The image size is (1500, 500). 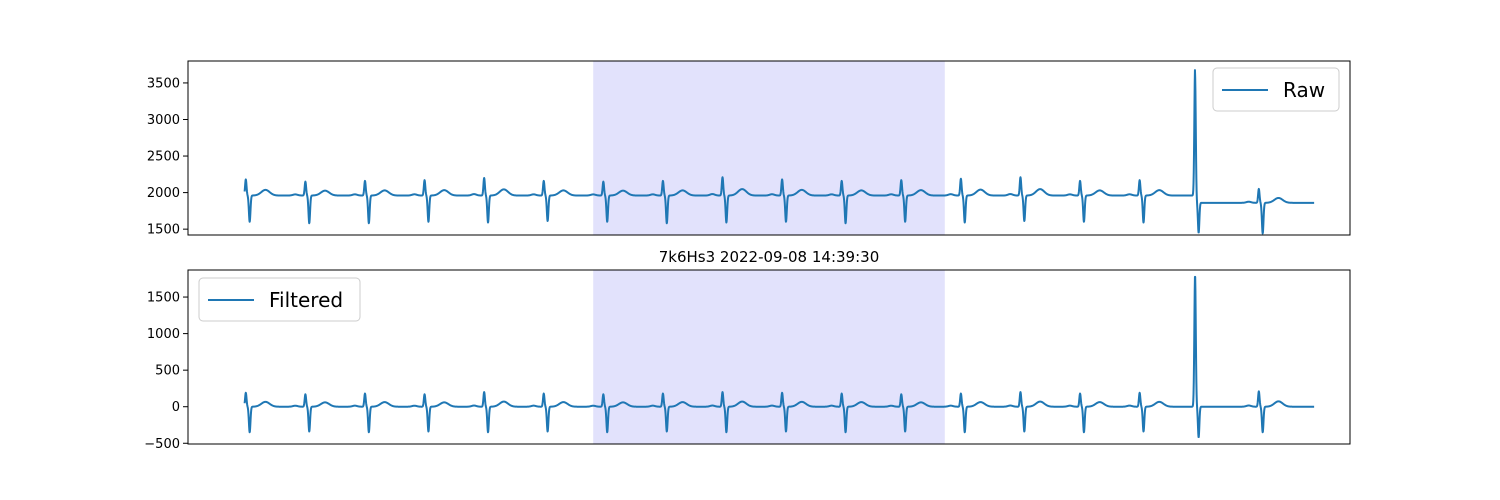 What do you see at coordinates (1304, 90) in the screenshot?
I see `raw-legend-label: Raw` at bounding box center [1304, 90].